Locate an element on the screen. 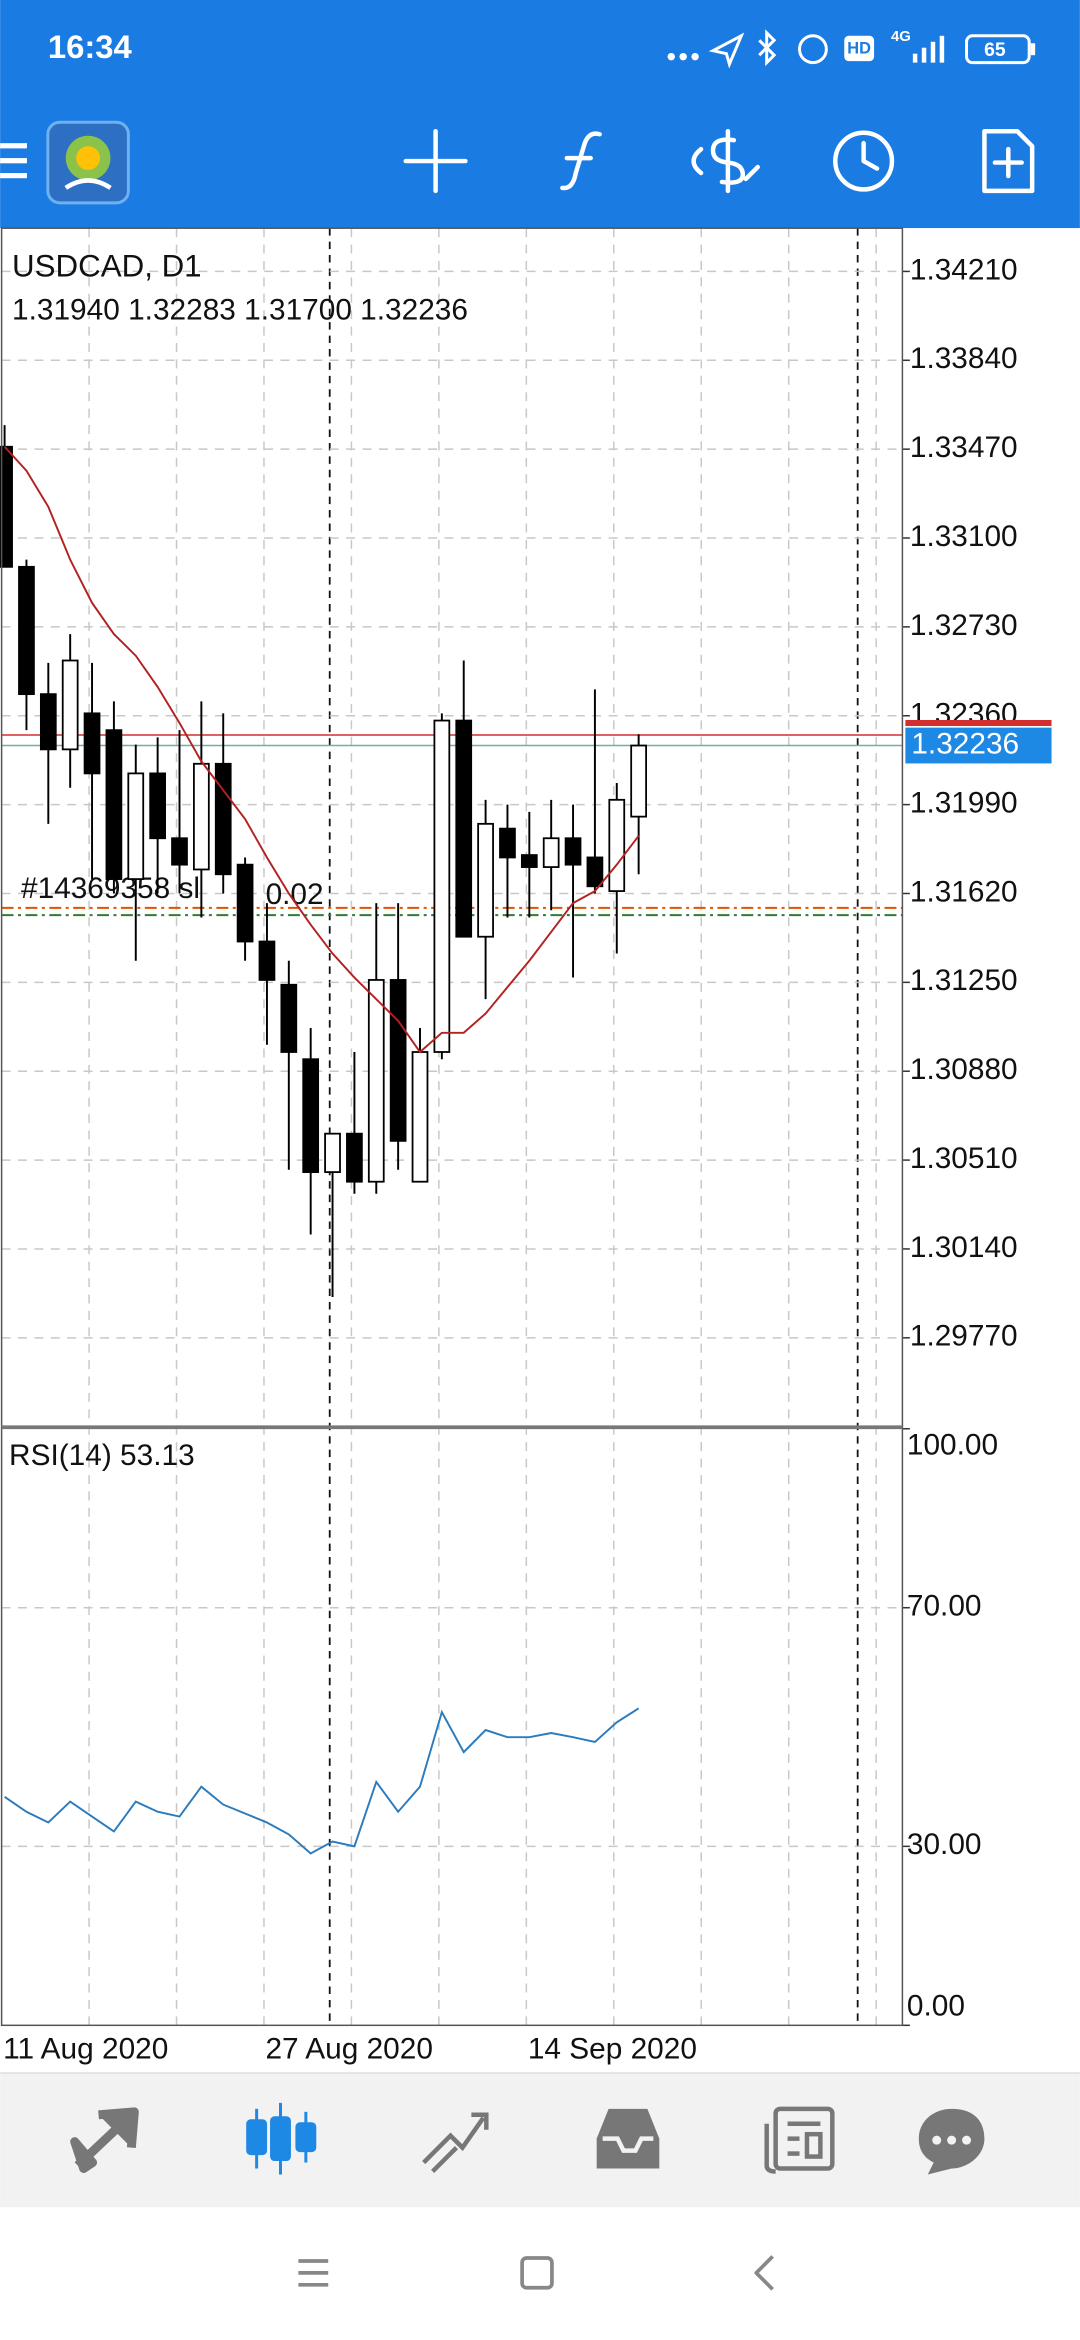 Image resolution: width=1080 pixels, height=2340 pixels. y-tick-label: 1.32730 is located at coordinates (964, 625).